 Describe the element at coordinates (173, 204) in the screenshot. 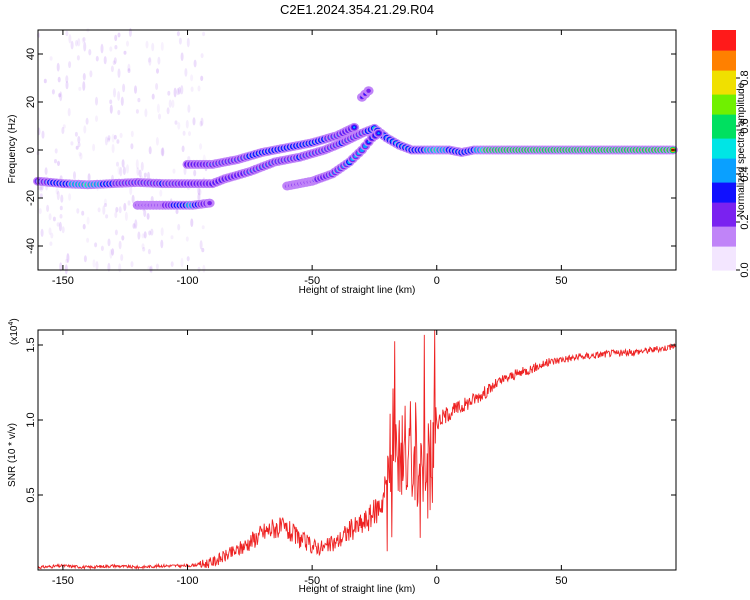

I see `ridge-low` at that location.